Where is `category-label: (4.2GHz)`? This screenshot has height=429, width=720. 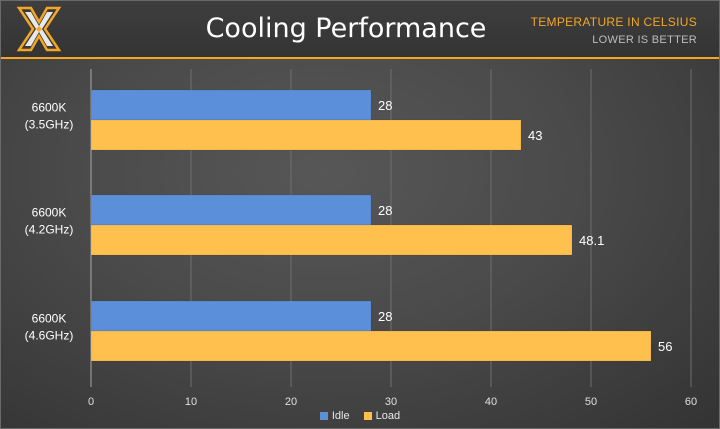 category-label: (4.2GHz) is located at coordinates (49, 230).